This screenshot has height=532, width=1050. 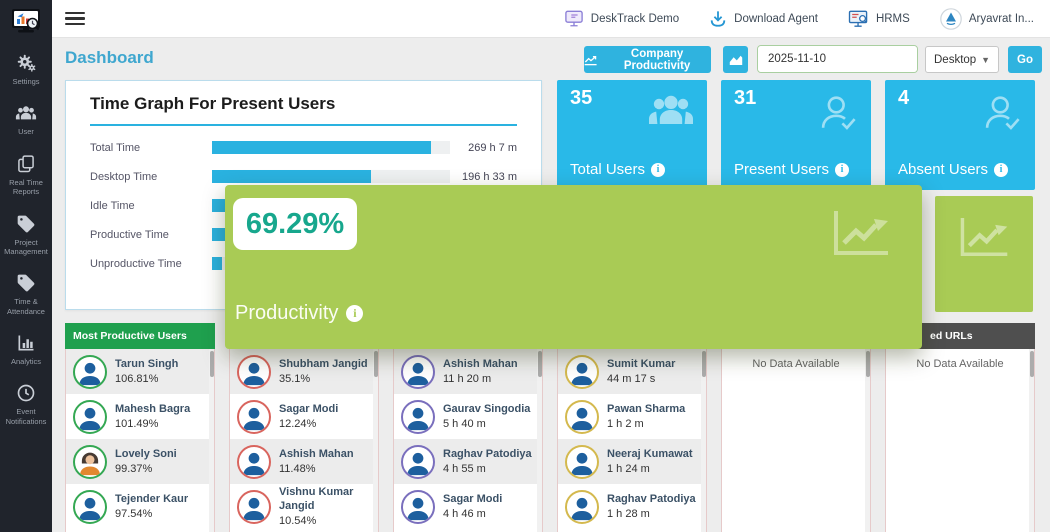 What do you see at coordinates (304, 416) in the screenshot?
I see `user-row: Sagar Modi 12.24%` at bounding box center [304, 416].